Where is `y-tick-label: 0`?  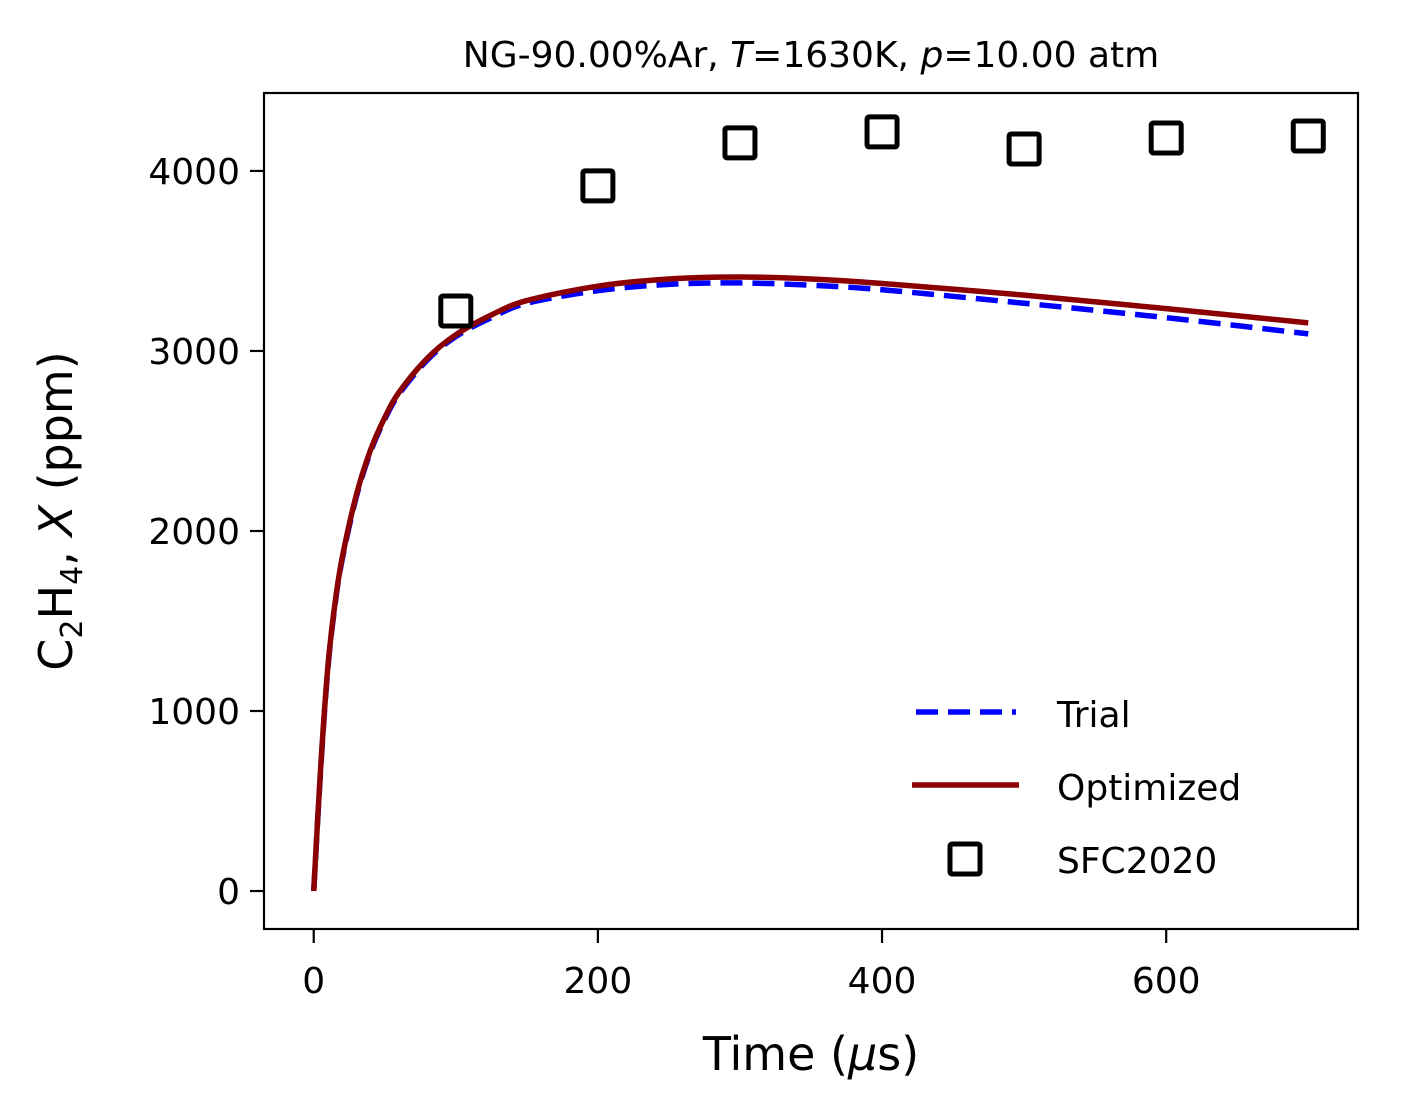
y-tick-label: 0 is located at coordinates (228, 892).